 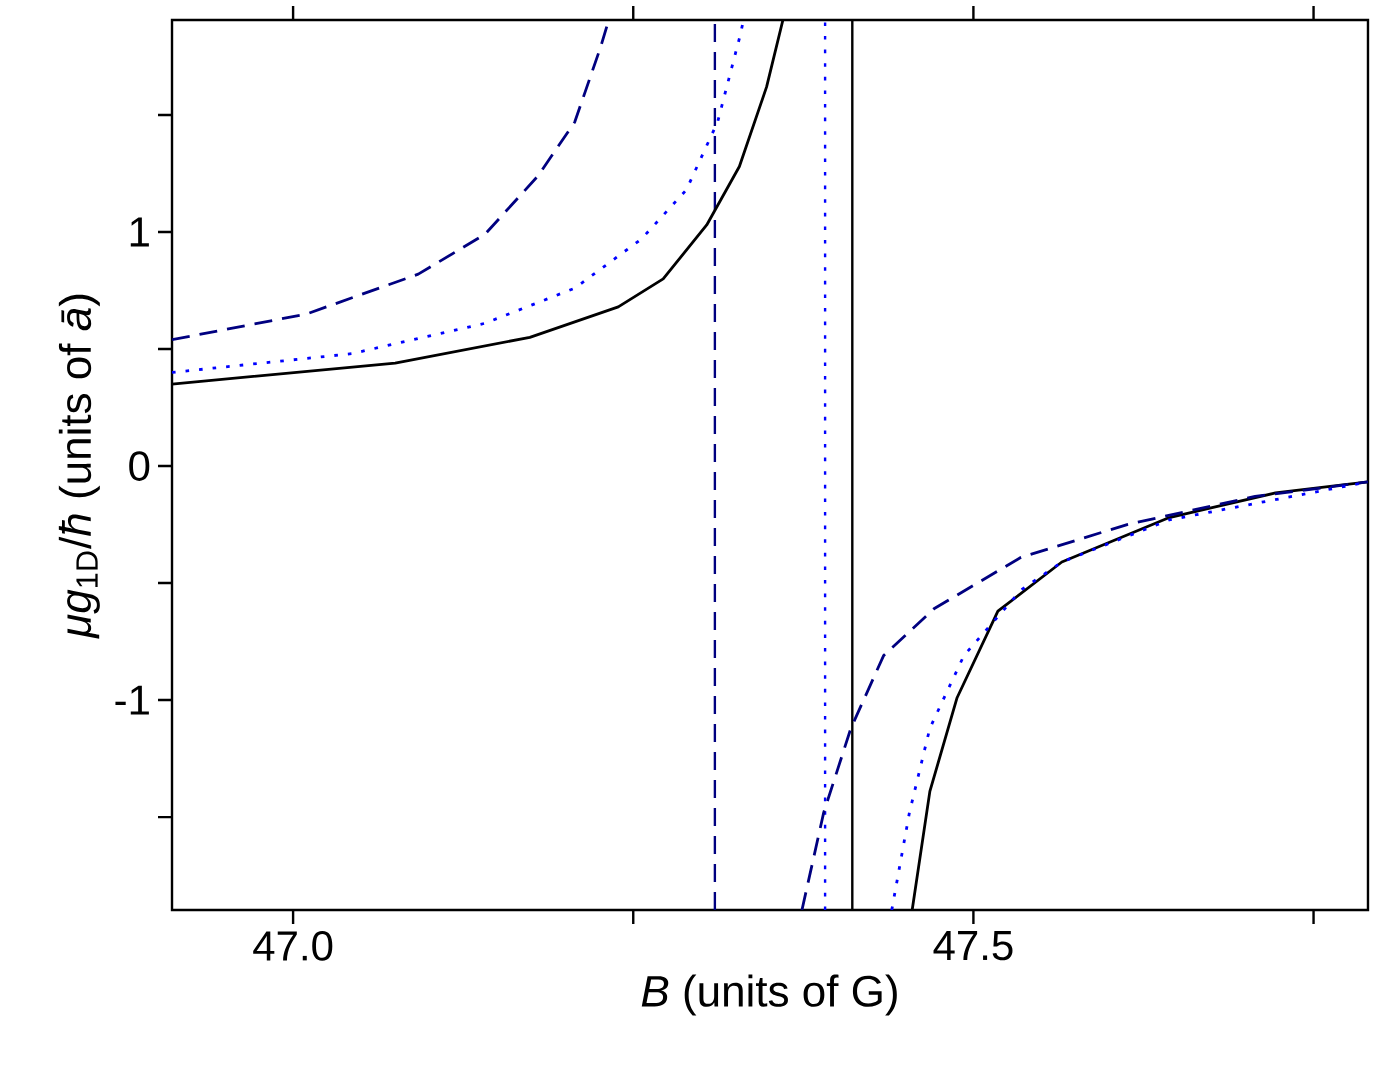 I want to click on y-axis-title: μg$_{1D}$/ħ (units of ā), so click(x=79, y=466).